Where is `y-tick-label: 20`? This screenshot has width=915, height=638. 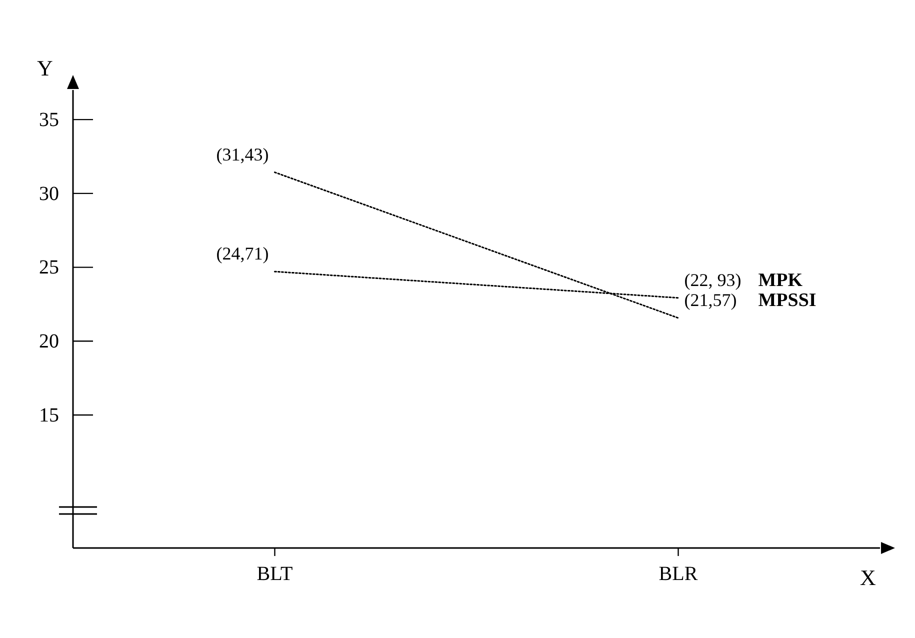 y-tick-label: 20 is located at coordinates (49, 341).